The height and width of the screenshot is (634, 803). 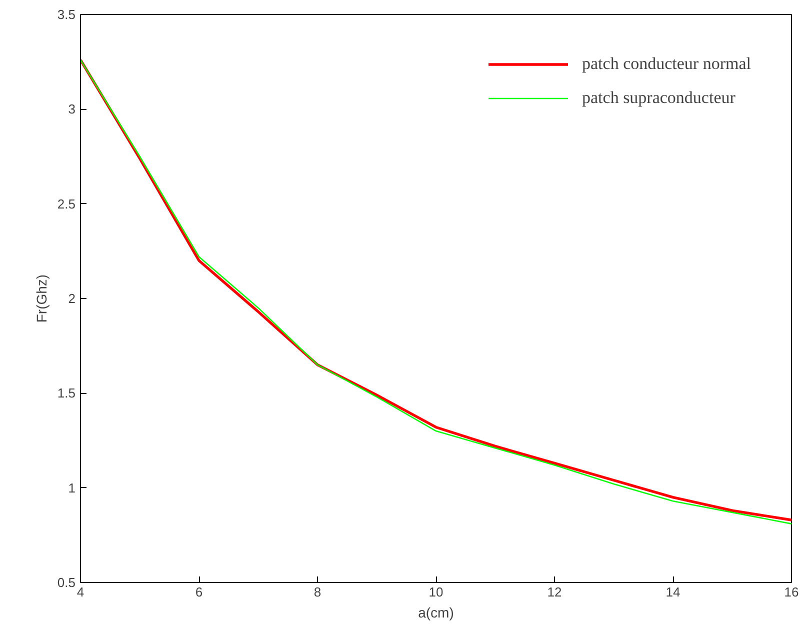 What do you see at coordinates (66, 393) in the screenshot?
I see `y-tick-label: 1.5` at bounding box center [66, 393].